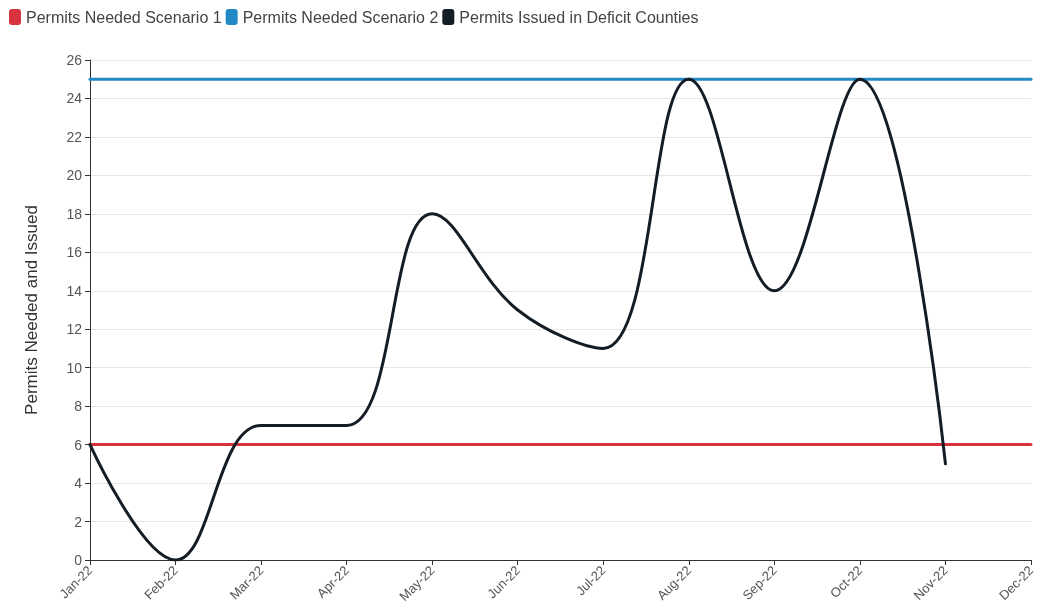  What do you see at coordinates (74, 329) in the screenshot?
I see `y-tick-label: 12` at bounding box center [74, 329].